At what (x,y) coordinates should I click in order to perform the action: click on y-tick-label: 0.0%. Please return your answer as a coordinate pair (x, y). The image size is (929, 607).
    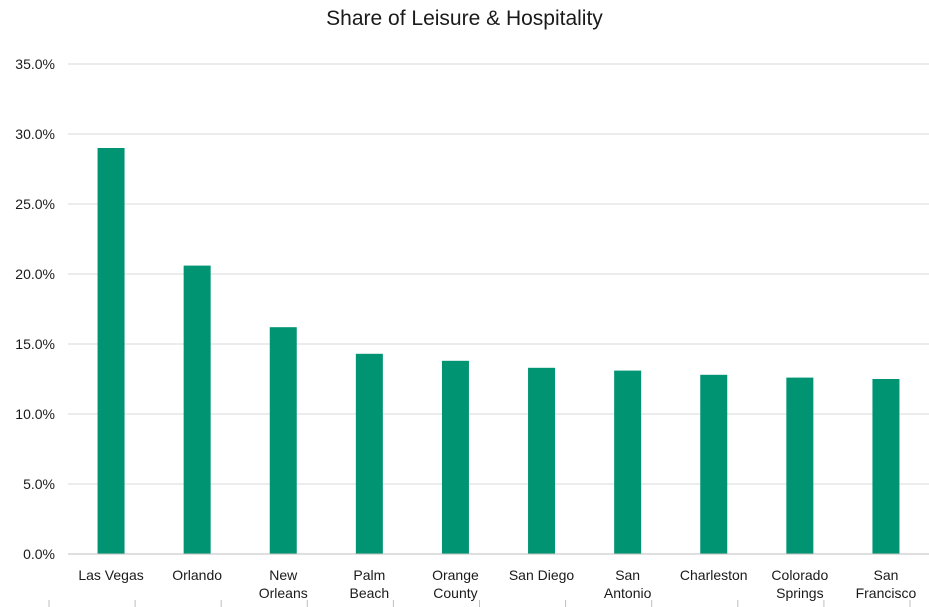
    Looking at the image, I should click on (39, 554).